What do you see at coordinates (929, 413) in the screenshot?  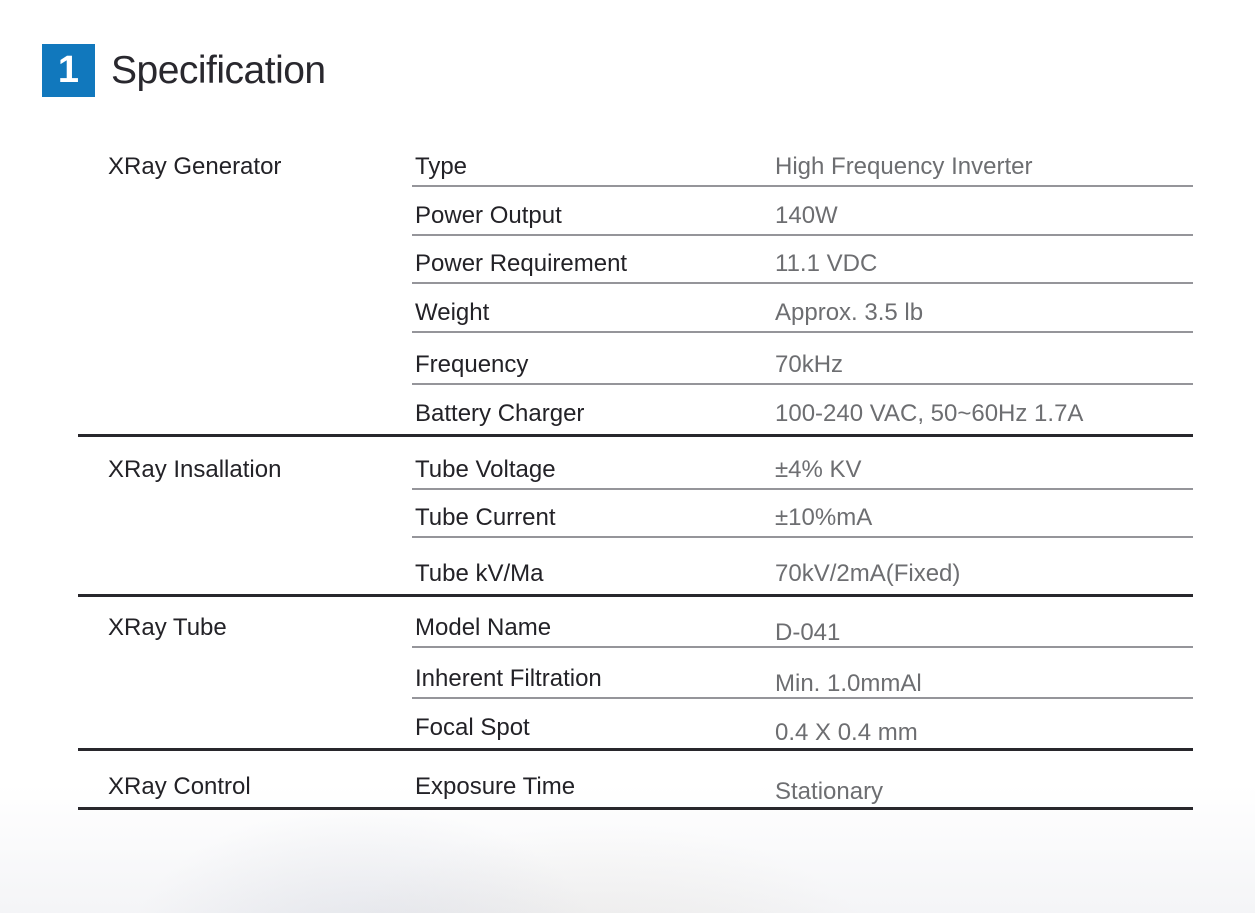 I see `value-cell: 100-240 VAC, 50~60Hz 1.7A` at bounding box center [929, 413].